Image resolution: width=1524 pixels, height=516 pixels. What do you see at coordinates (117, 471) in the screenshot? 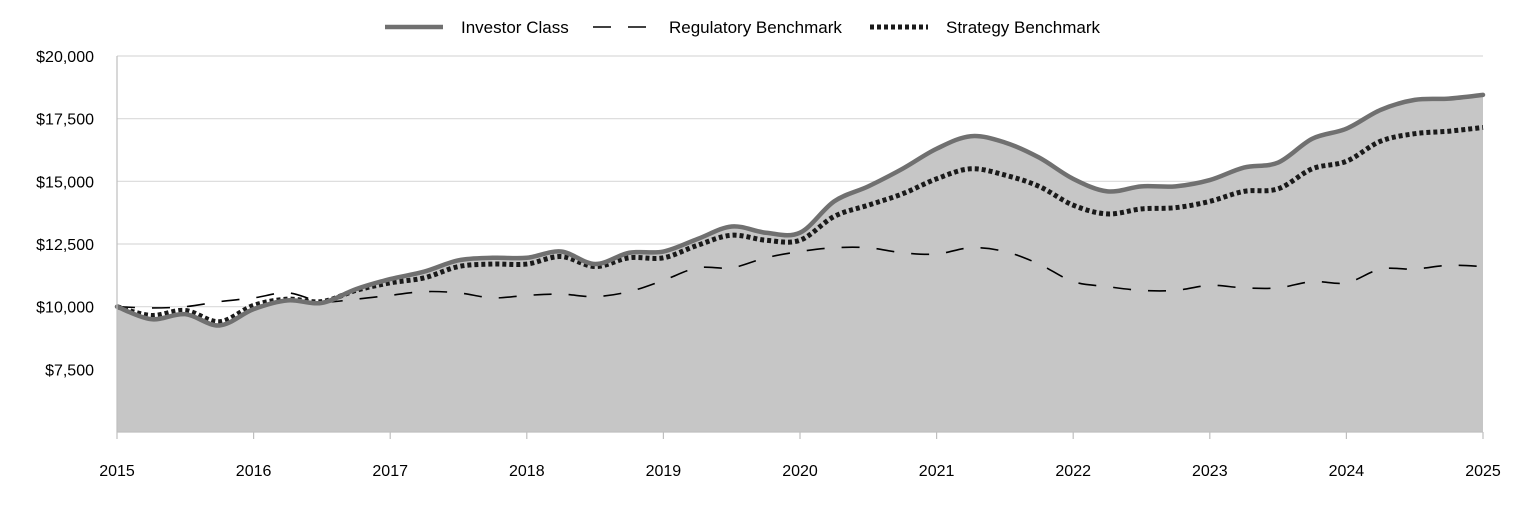
I see `x-tick-label-2015: 2015` at bounding box center [117, 471].